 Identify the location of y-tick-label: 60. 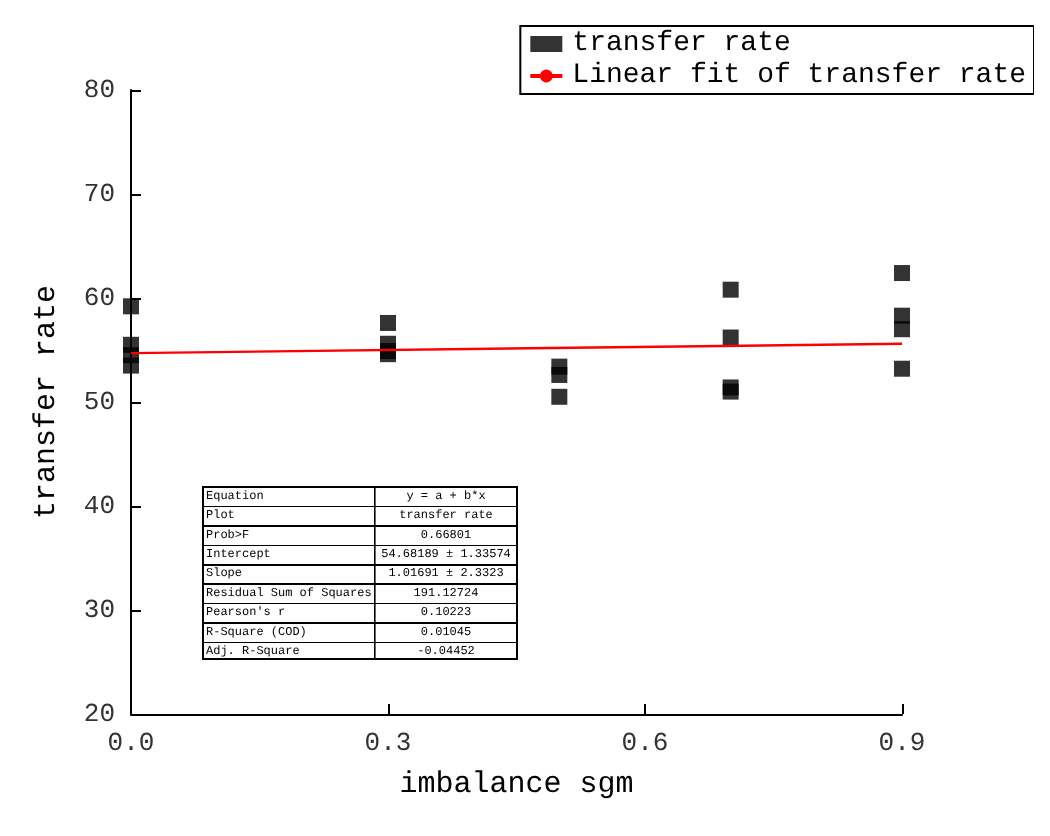
(99, 298).